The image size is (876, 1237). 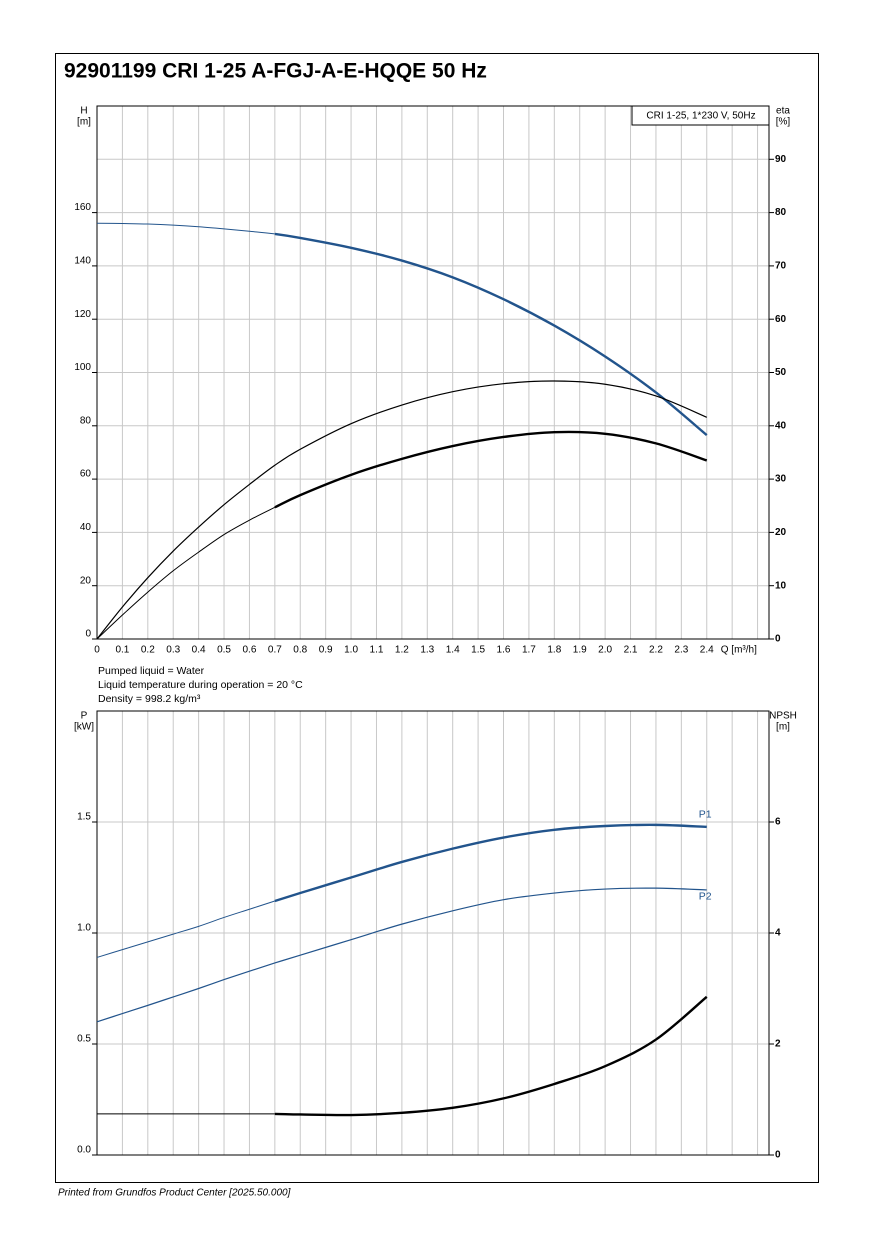 I want to click on x-tick-label: 0.2, so click(x=148, y=650).